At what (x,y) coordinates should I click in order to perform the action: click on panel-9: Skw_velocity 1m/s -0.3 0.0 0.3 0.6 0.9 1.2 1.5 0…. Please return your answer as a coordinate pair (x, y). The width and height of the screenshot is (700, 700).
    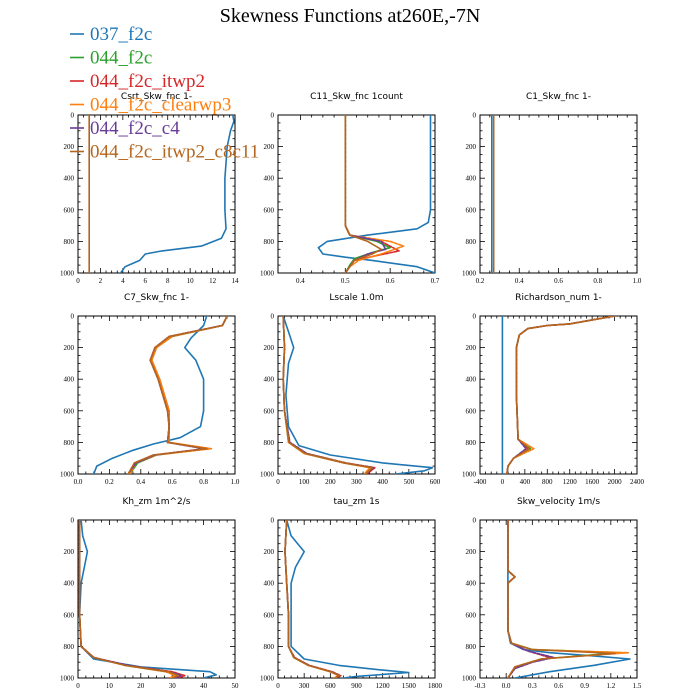
    Looking at the image, I should click on (552, 593).